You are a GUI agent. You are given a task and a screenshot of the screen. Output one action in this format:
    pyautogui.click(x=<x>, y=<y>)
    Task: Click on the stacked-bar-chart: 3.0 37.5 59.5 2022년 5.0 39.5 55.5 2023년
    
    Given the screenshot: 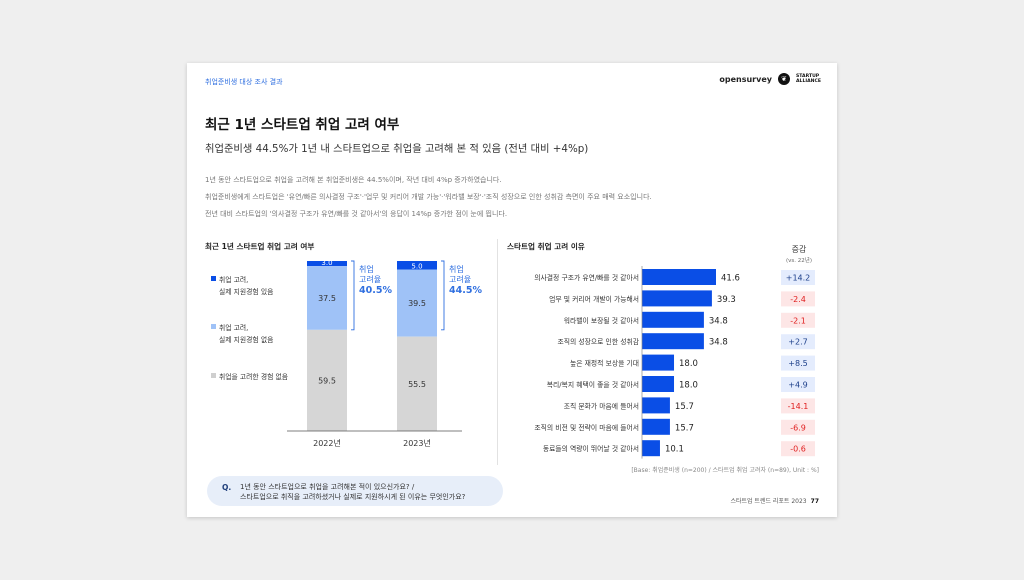 What is the action you would take?
    pyautogui.click(x=374, y=353)
    